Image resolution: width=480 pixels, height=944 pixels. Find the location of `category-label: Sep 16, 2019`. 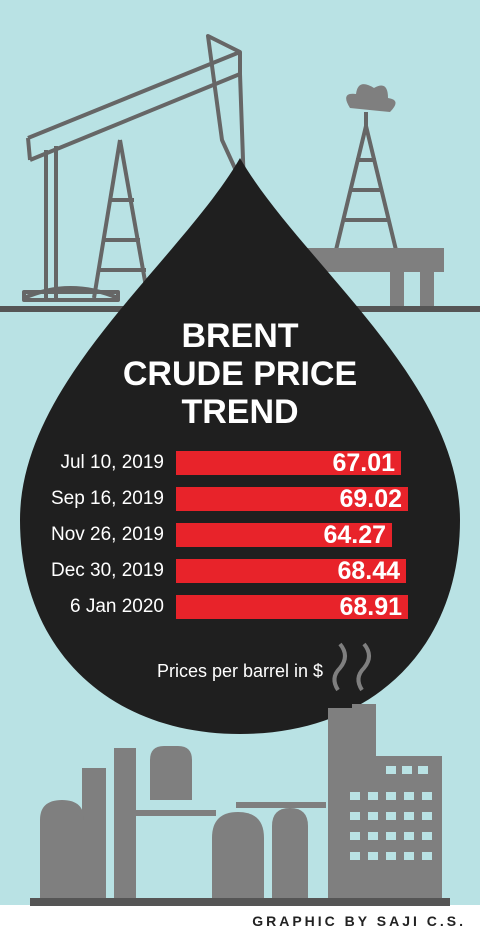

category-label: Sep 16, 2019 is located at coordinates (107, 498).